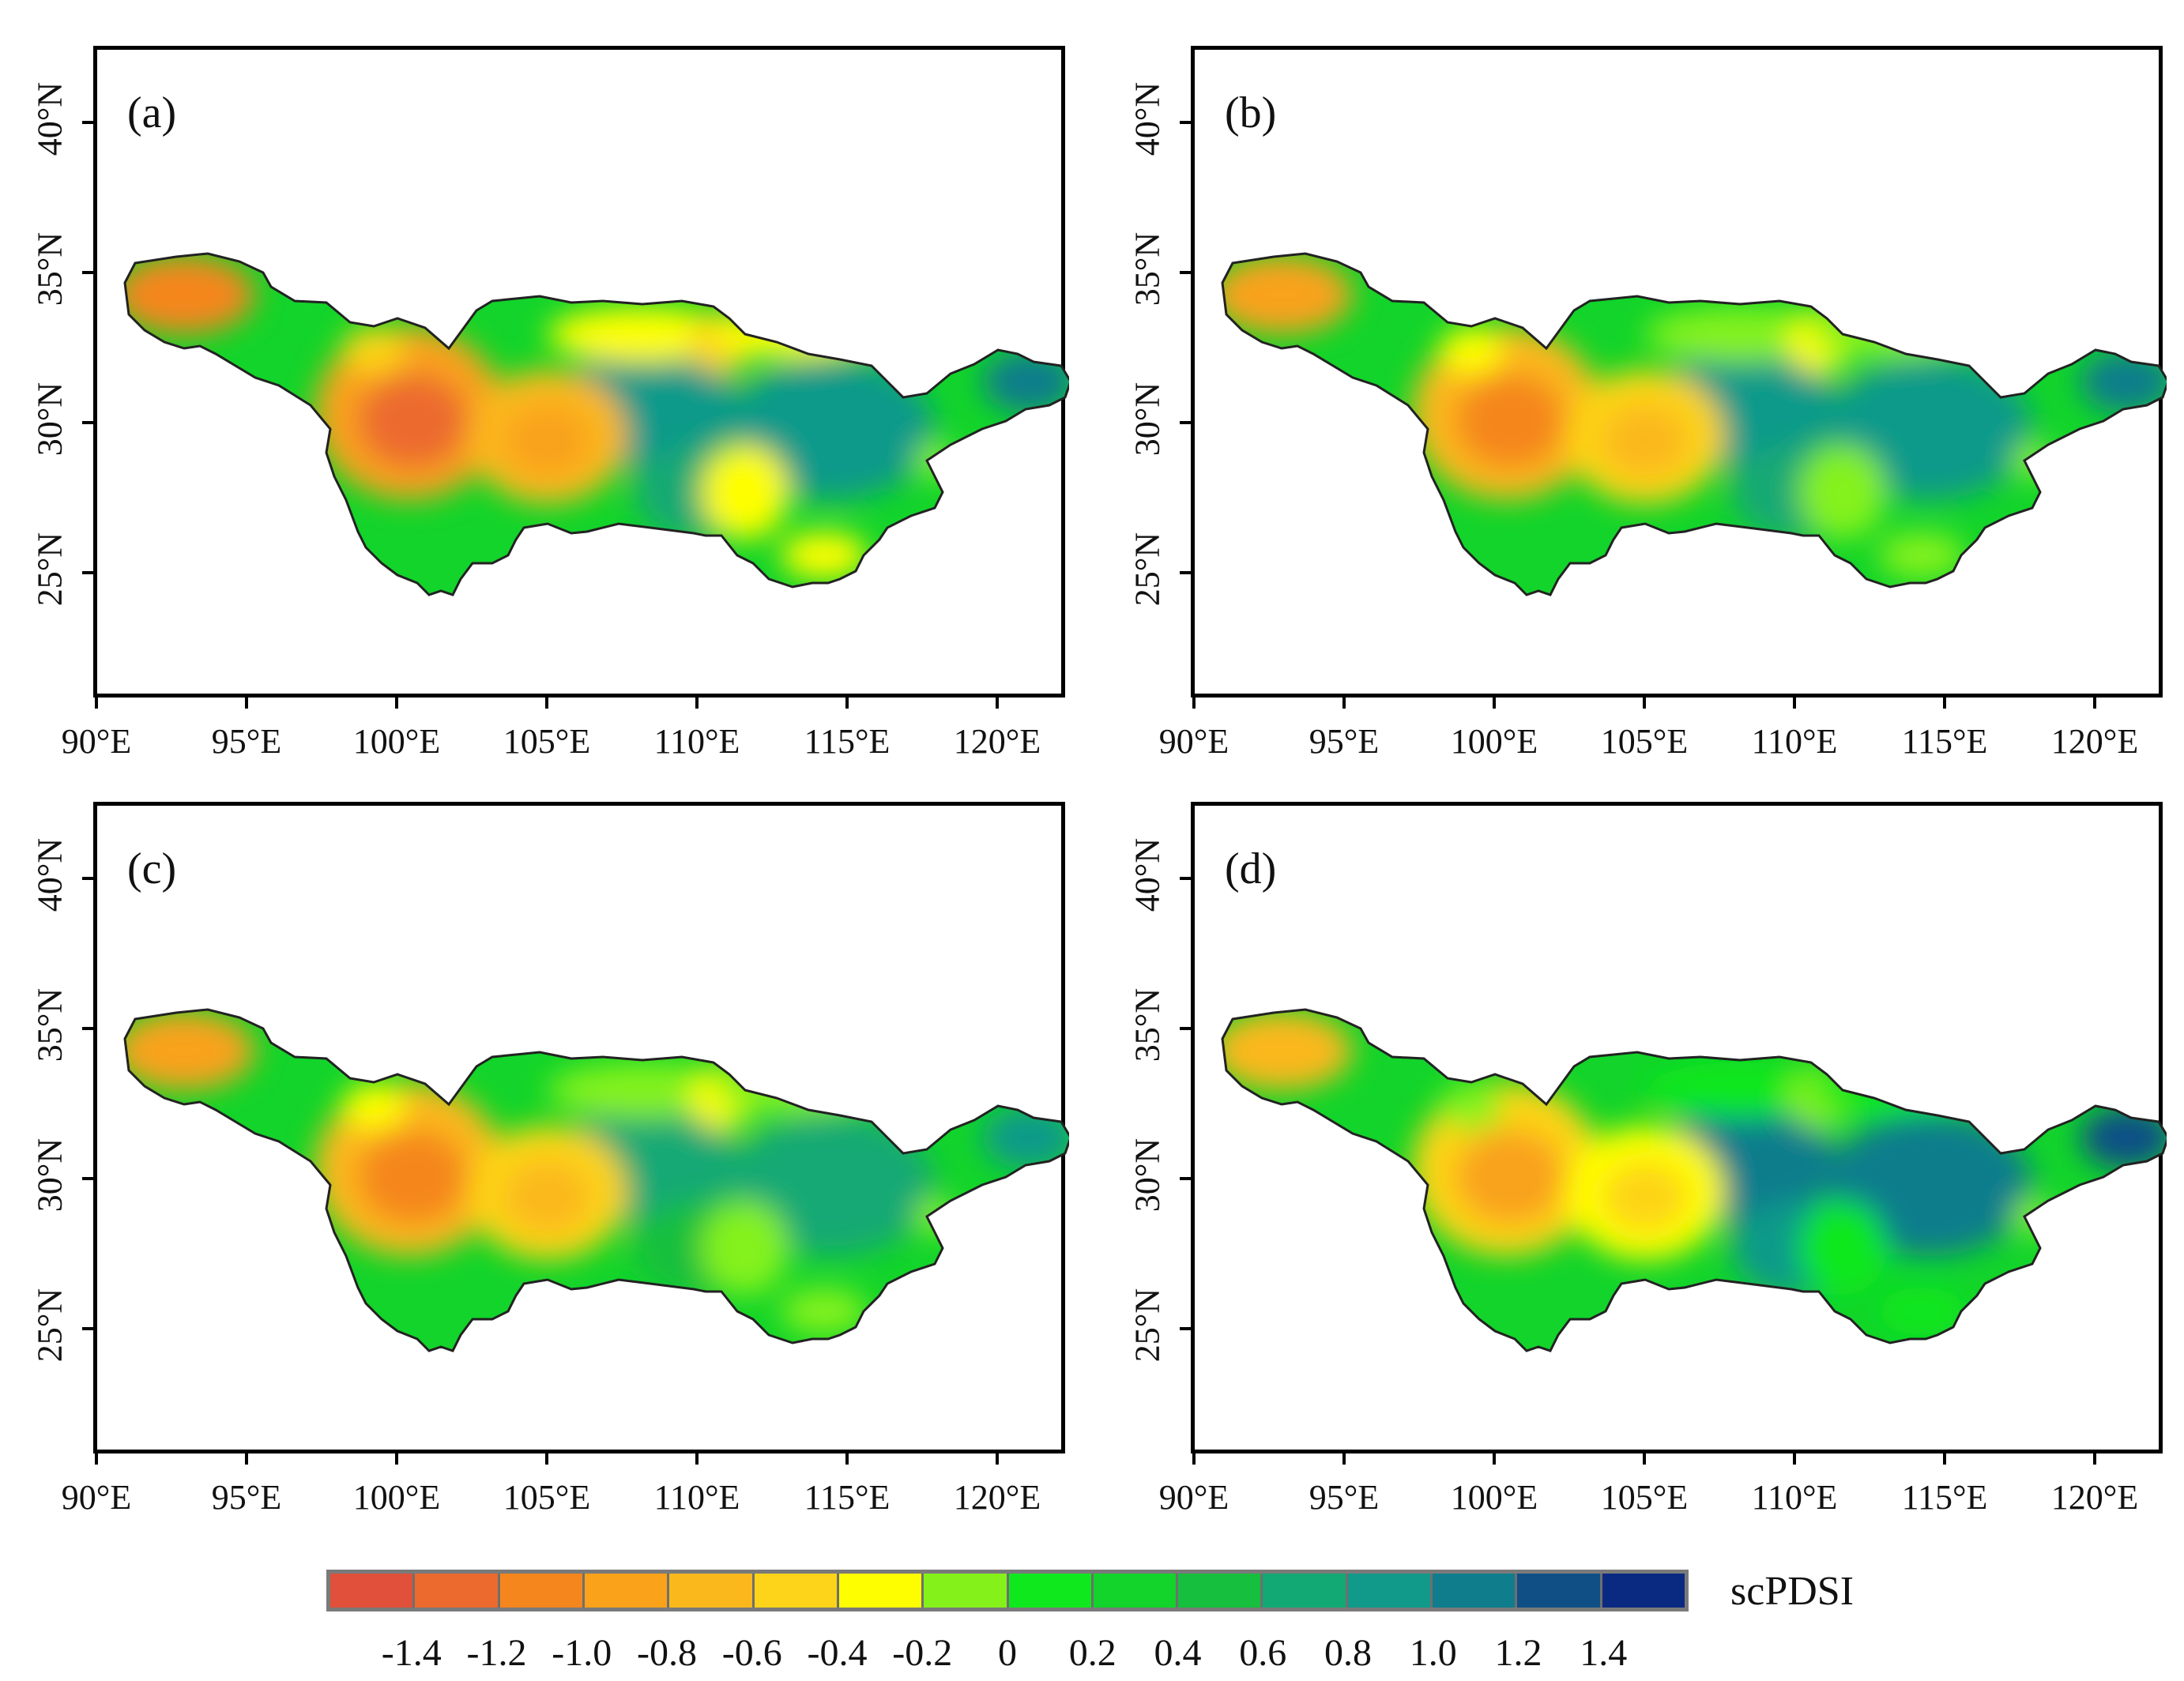  Describe the element at coordinates (667, 1653) in the screenshot. I see `legend-tick-label: -0.8` at that location.